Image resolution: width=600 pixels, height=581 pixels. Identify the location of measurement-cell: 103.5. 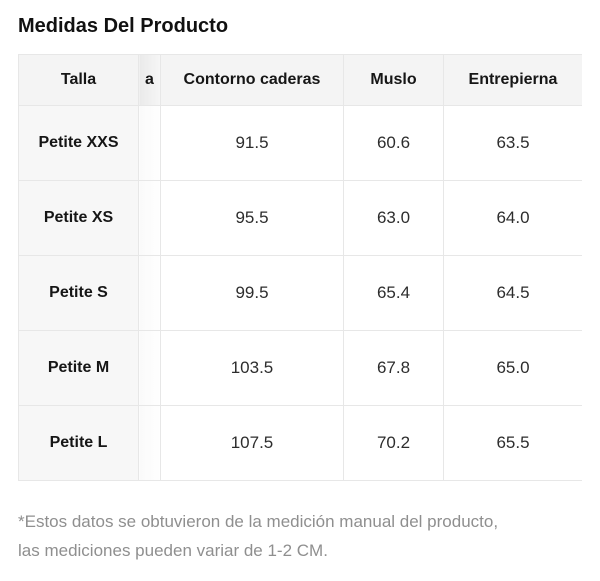
(252, 368).